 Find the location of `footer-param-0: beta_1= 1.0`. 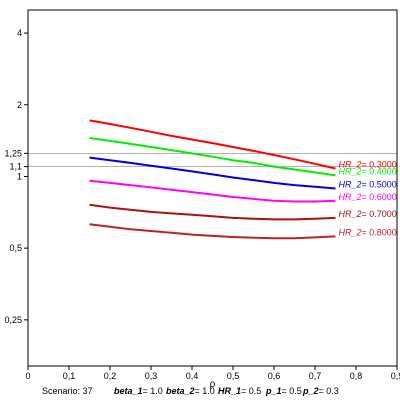

footer-param-0: beta_1= 1.0 is located at coordinates (138, 391).